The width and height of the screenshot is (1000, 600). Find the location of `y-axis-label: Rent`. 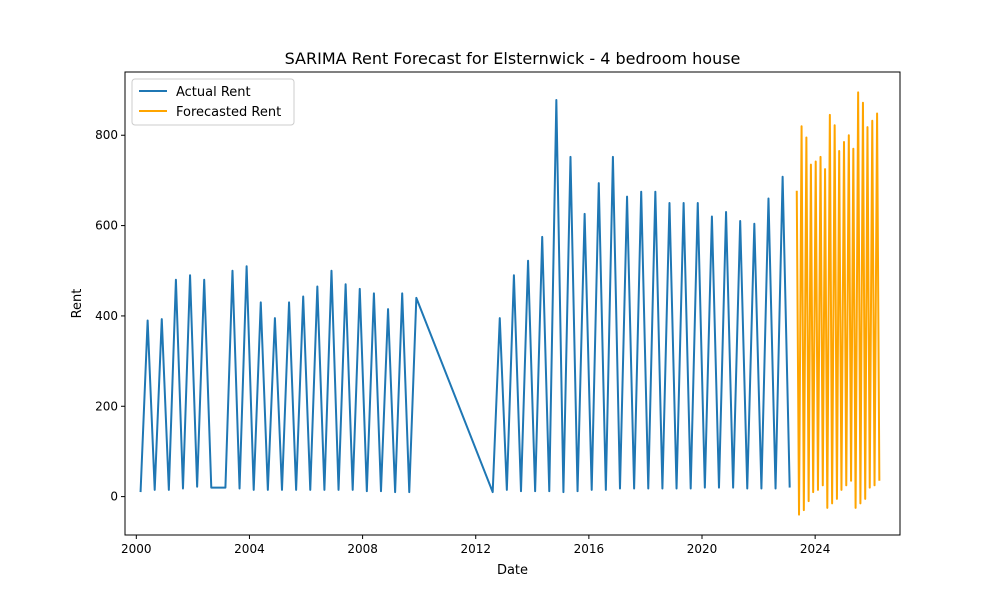

y-axis-label: Rent is located at coordinates (77, 304).